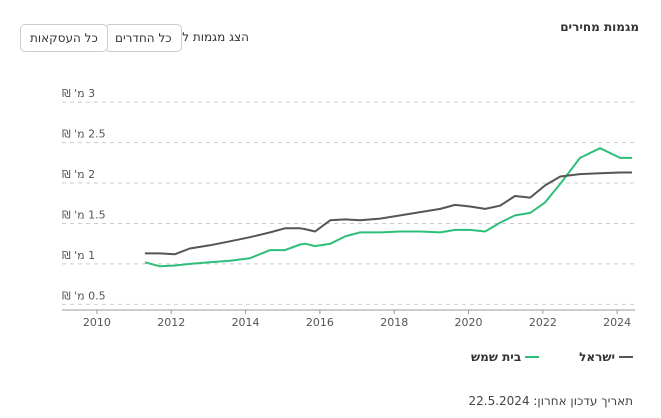  Describe the element at coordinates (617, 322) in the screenshot. I see `x-tick-label: 2024` at that location.